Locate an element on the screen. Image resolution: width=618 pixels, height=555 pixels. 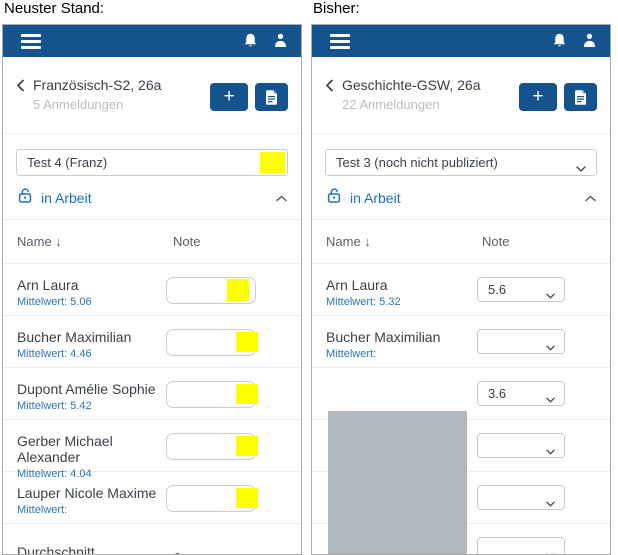
student-name: Dupont Amélie Sophie is located at coordinates (86, 389).